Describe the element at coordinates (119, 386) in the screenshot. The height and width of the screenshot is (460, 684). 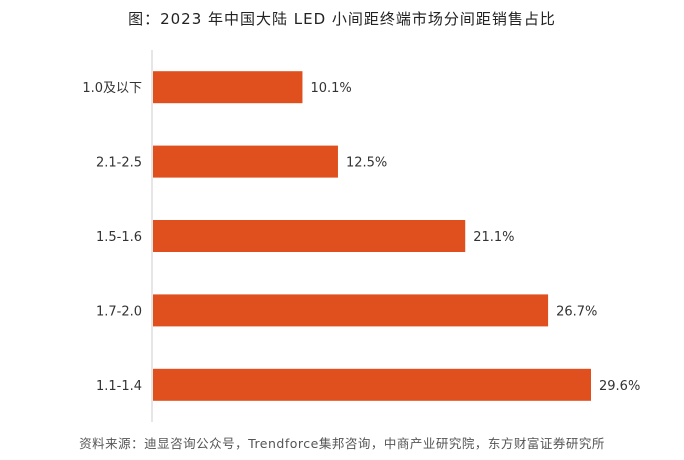
I see `category-tick-label: 1.1-1.4` at that location.